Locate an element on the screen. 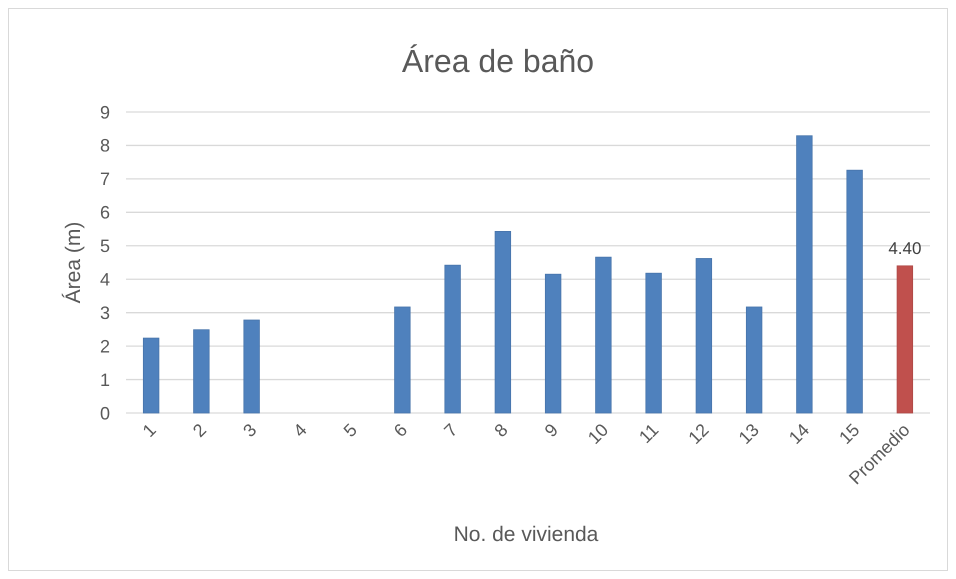 Image resolution: width=956 pixels, height=579 pixels. x-axis-title: No. de vivienda is located at coordinates (526, 534).